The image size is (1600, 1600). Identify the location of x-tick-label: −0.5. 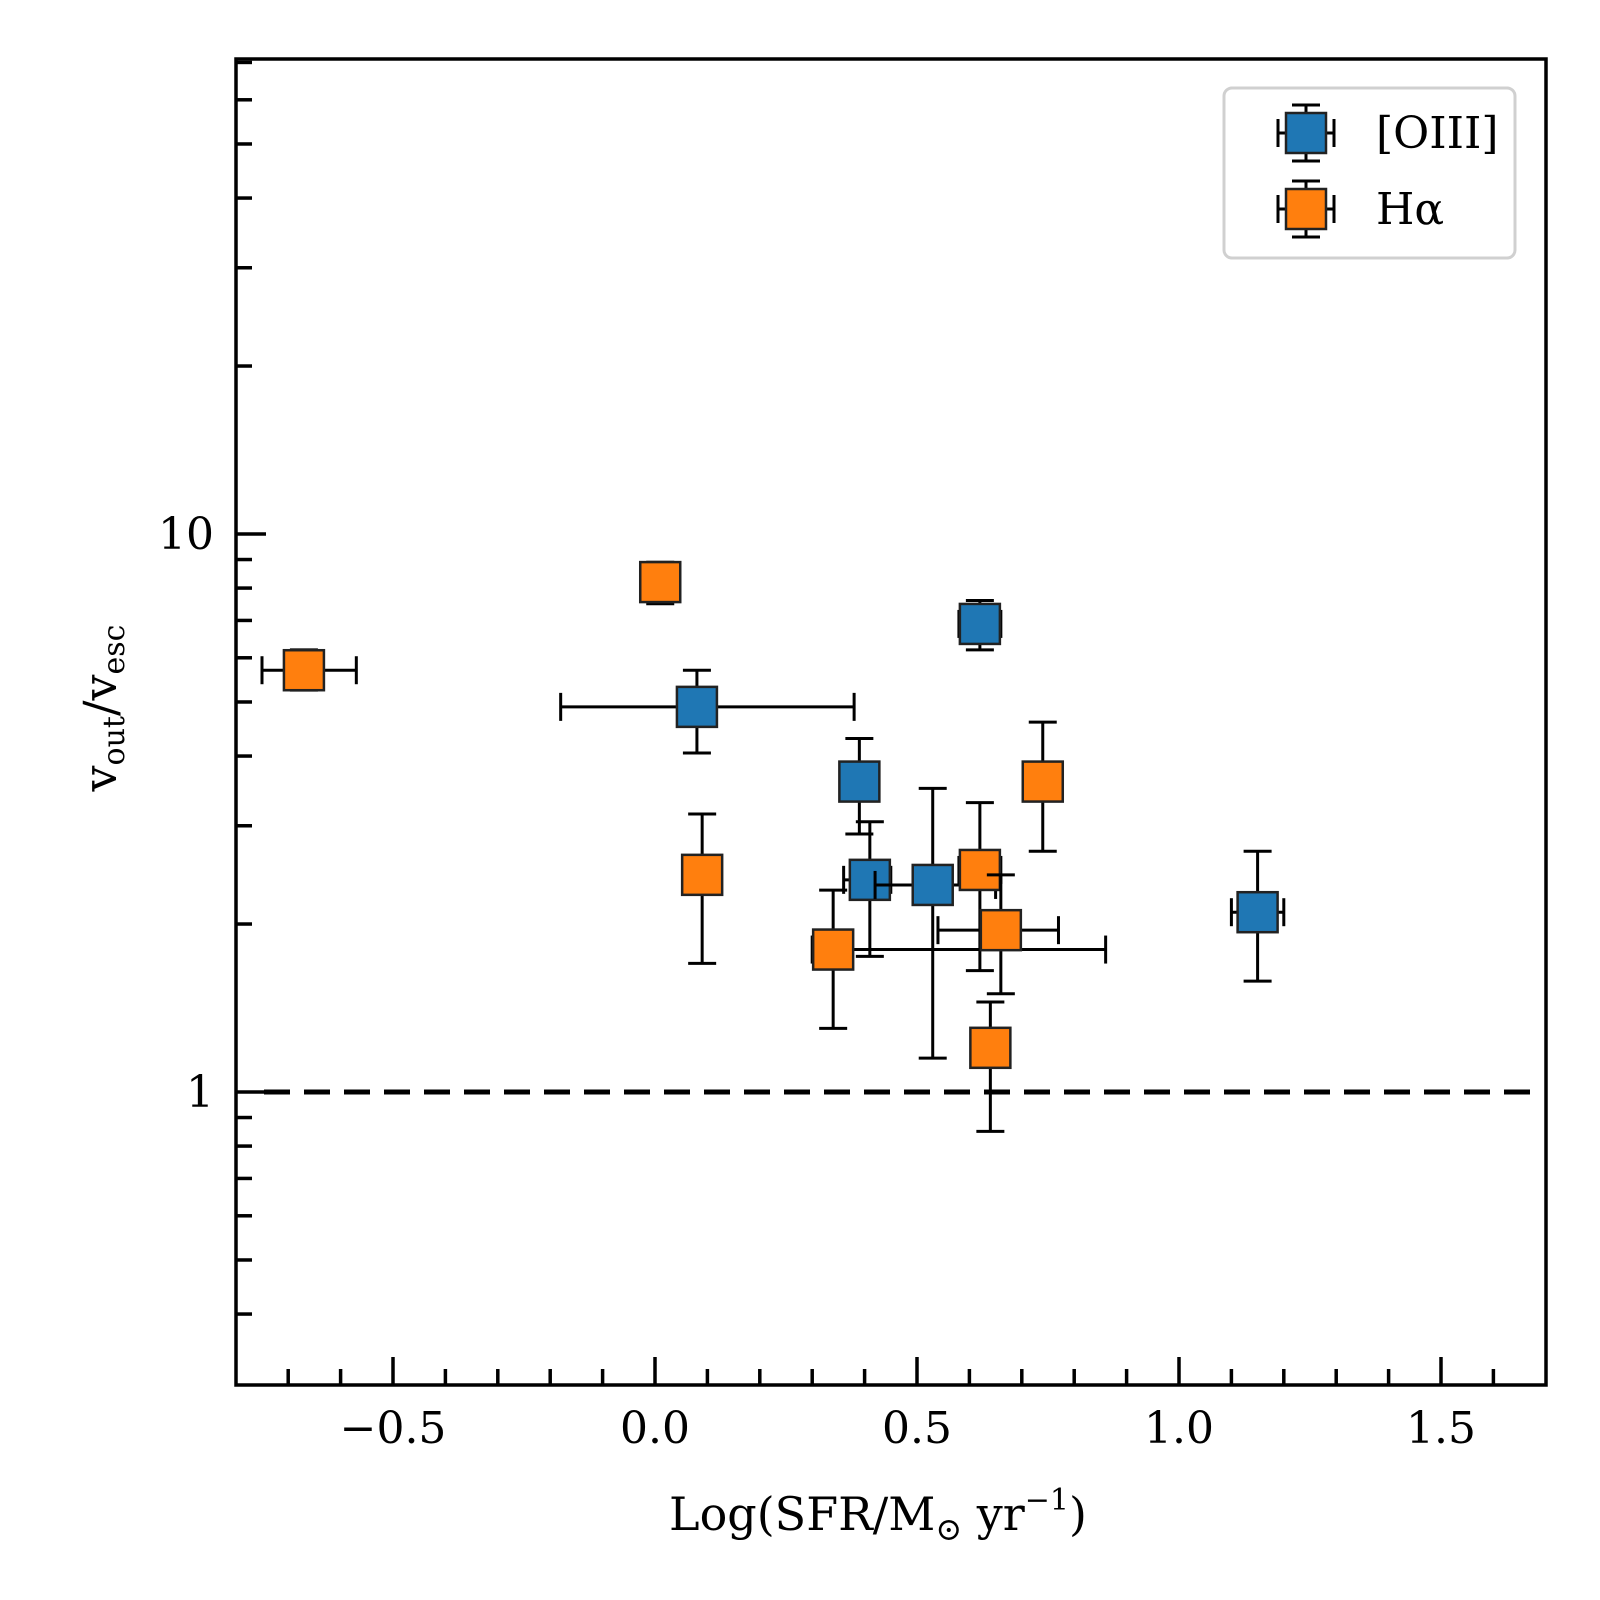
(393, 1428).